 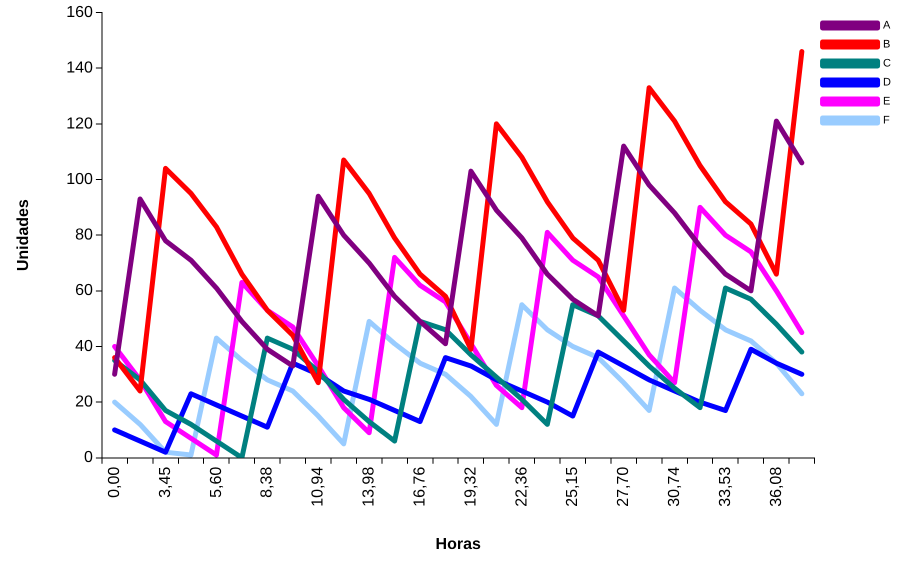 I want to click on x-tick-label: 8,38, so click(x=267, y=482).